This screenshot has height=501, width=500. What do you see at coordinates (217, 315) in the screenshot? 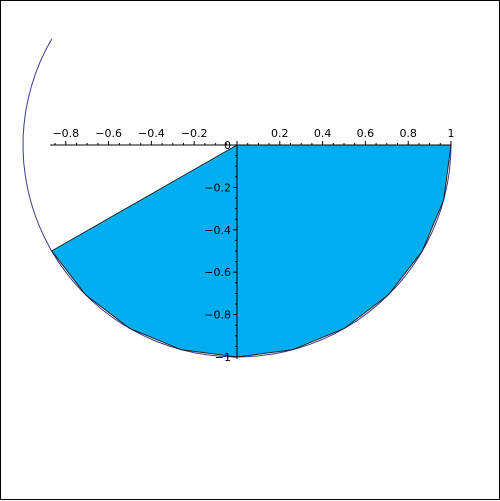
I see `y-tick-label: −0.8` at bounding box center [217, 315].